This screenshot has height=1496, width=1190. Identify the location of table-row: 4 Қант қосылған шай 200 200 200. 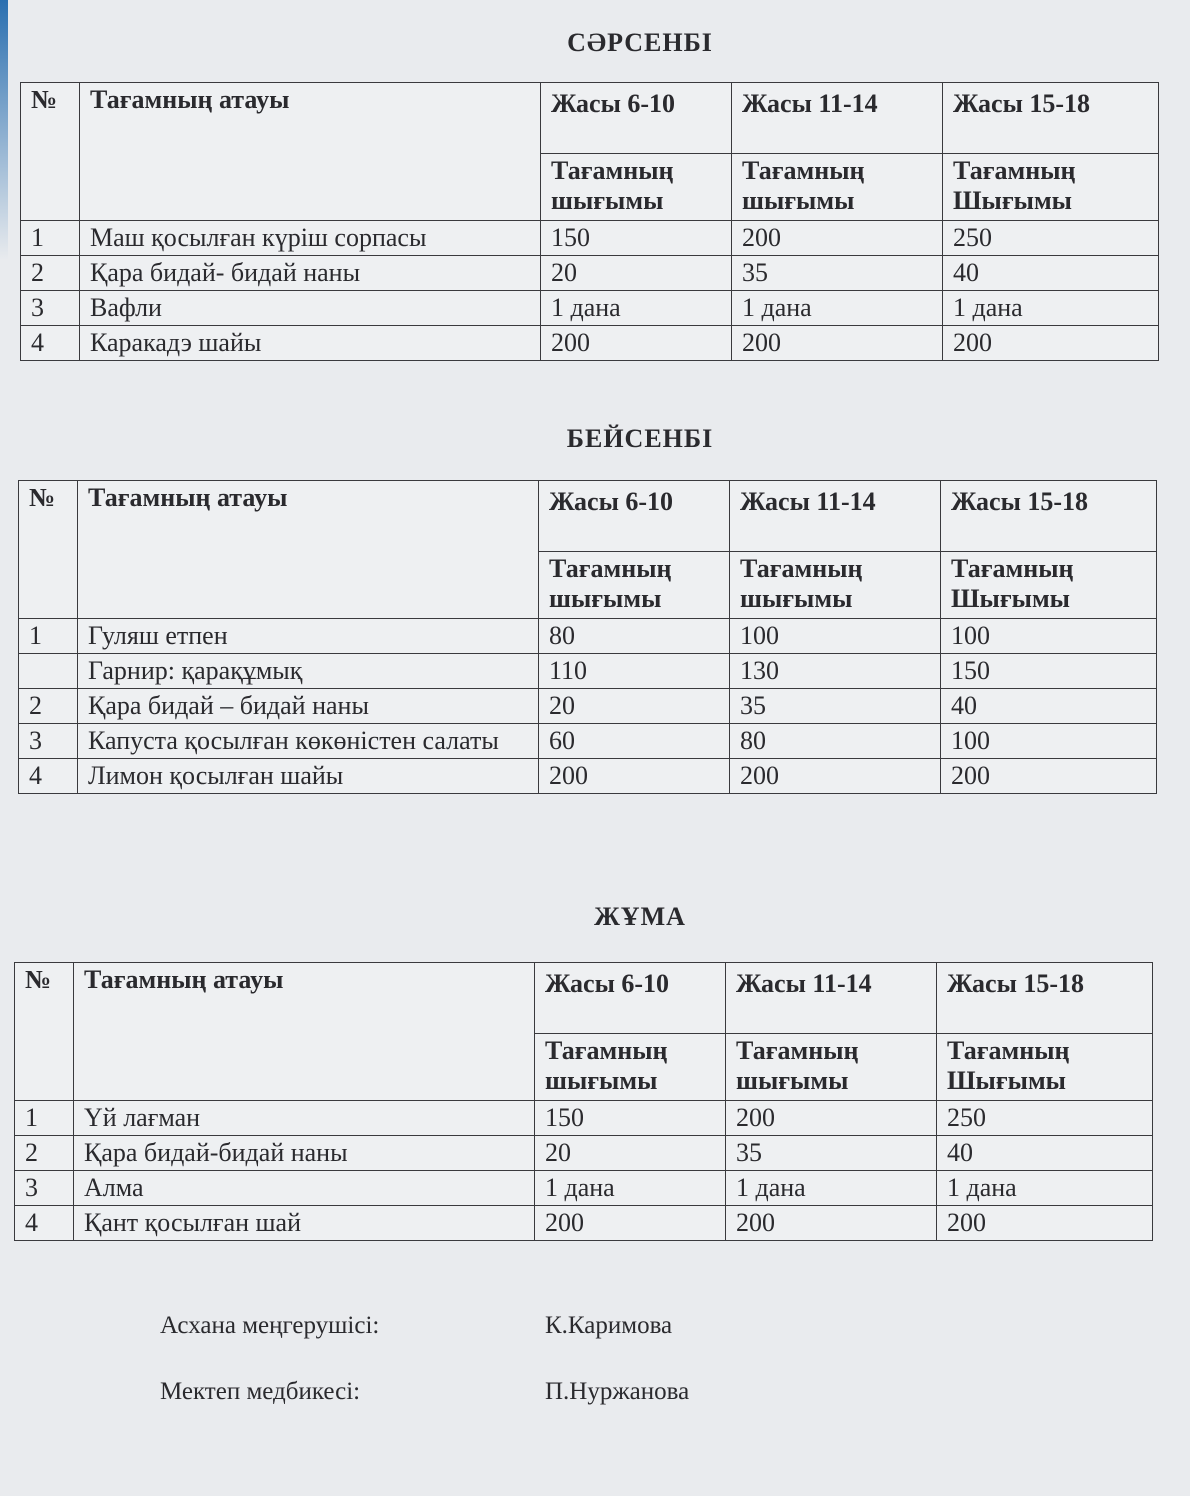
(583, 1223).